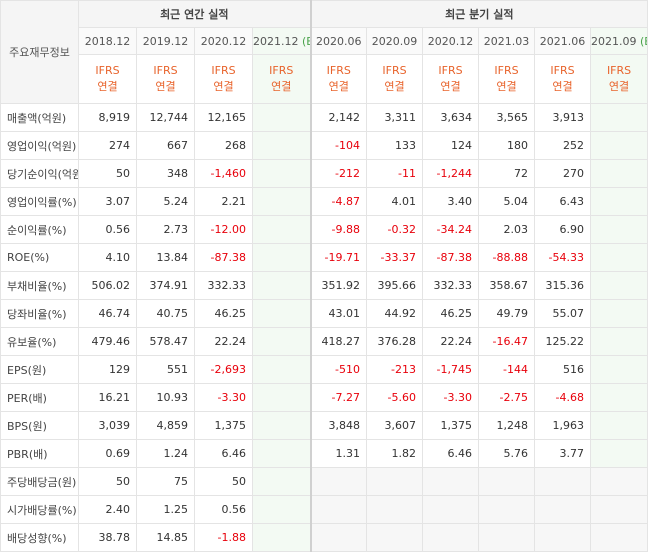  What do you see at coordinates (39, 425) in the screenshot?
I see `row-label: BPS(원)` at bounding box center [39, 425].